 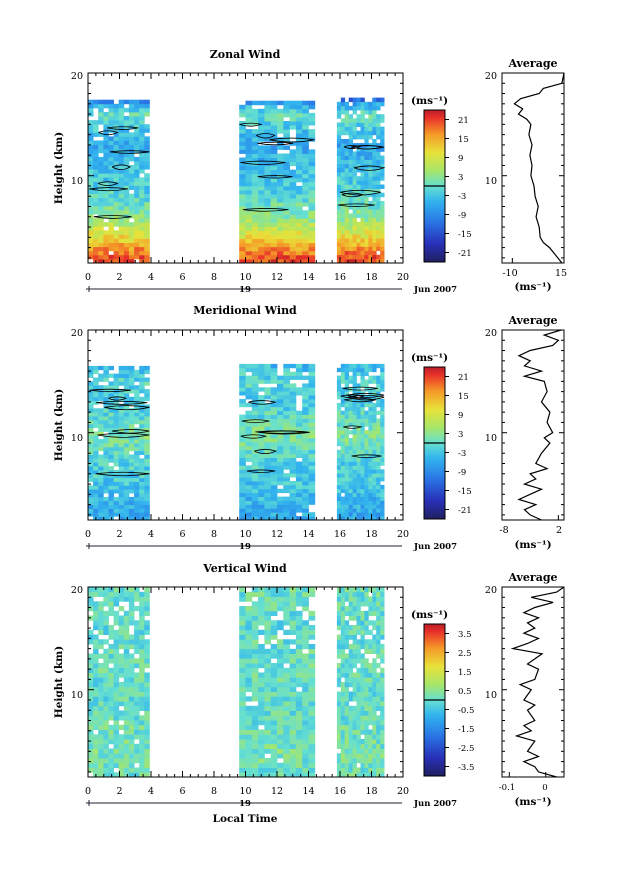 I want to click on day-label: 19, so click(x=245, y=547).